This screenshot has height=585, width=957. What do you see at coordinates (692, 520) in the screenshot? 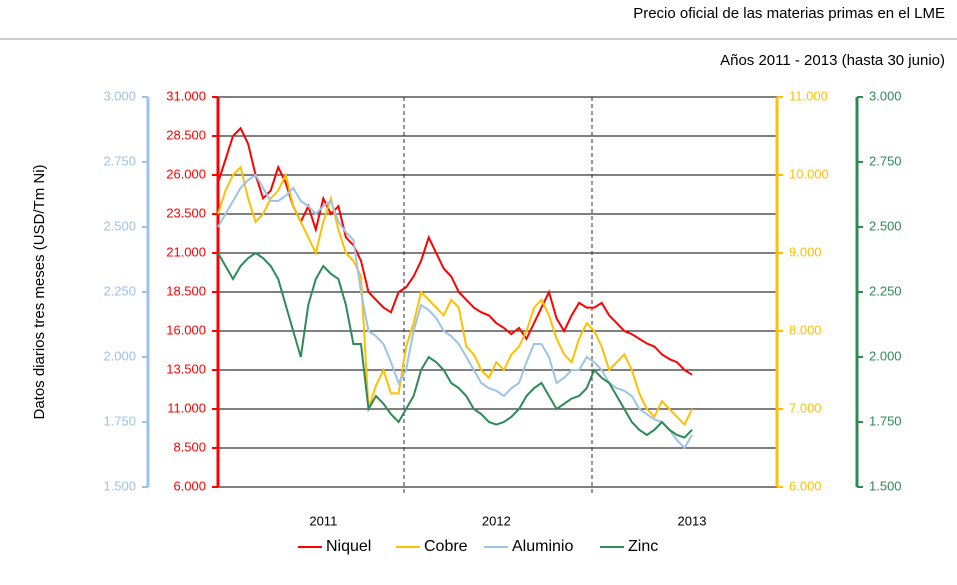
I see `x-tick-label: 2013` at bounding box center [692, 520].